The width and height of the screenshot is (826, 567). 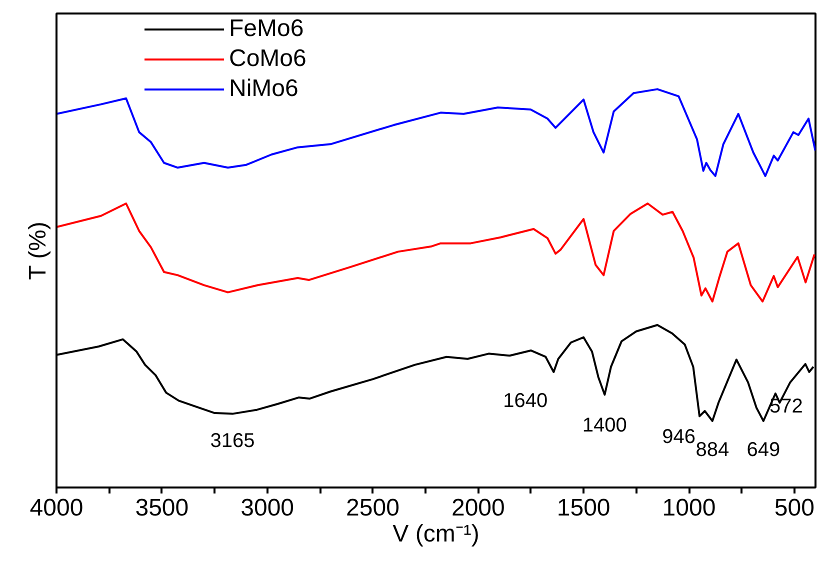 What do you see at coordinates (263, 89) in the screenshot?
I see `legend-label: NiMo6` at bounding box center [263, 89].